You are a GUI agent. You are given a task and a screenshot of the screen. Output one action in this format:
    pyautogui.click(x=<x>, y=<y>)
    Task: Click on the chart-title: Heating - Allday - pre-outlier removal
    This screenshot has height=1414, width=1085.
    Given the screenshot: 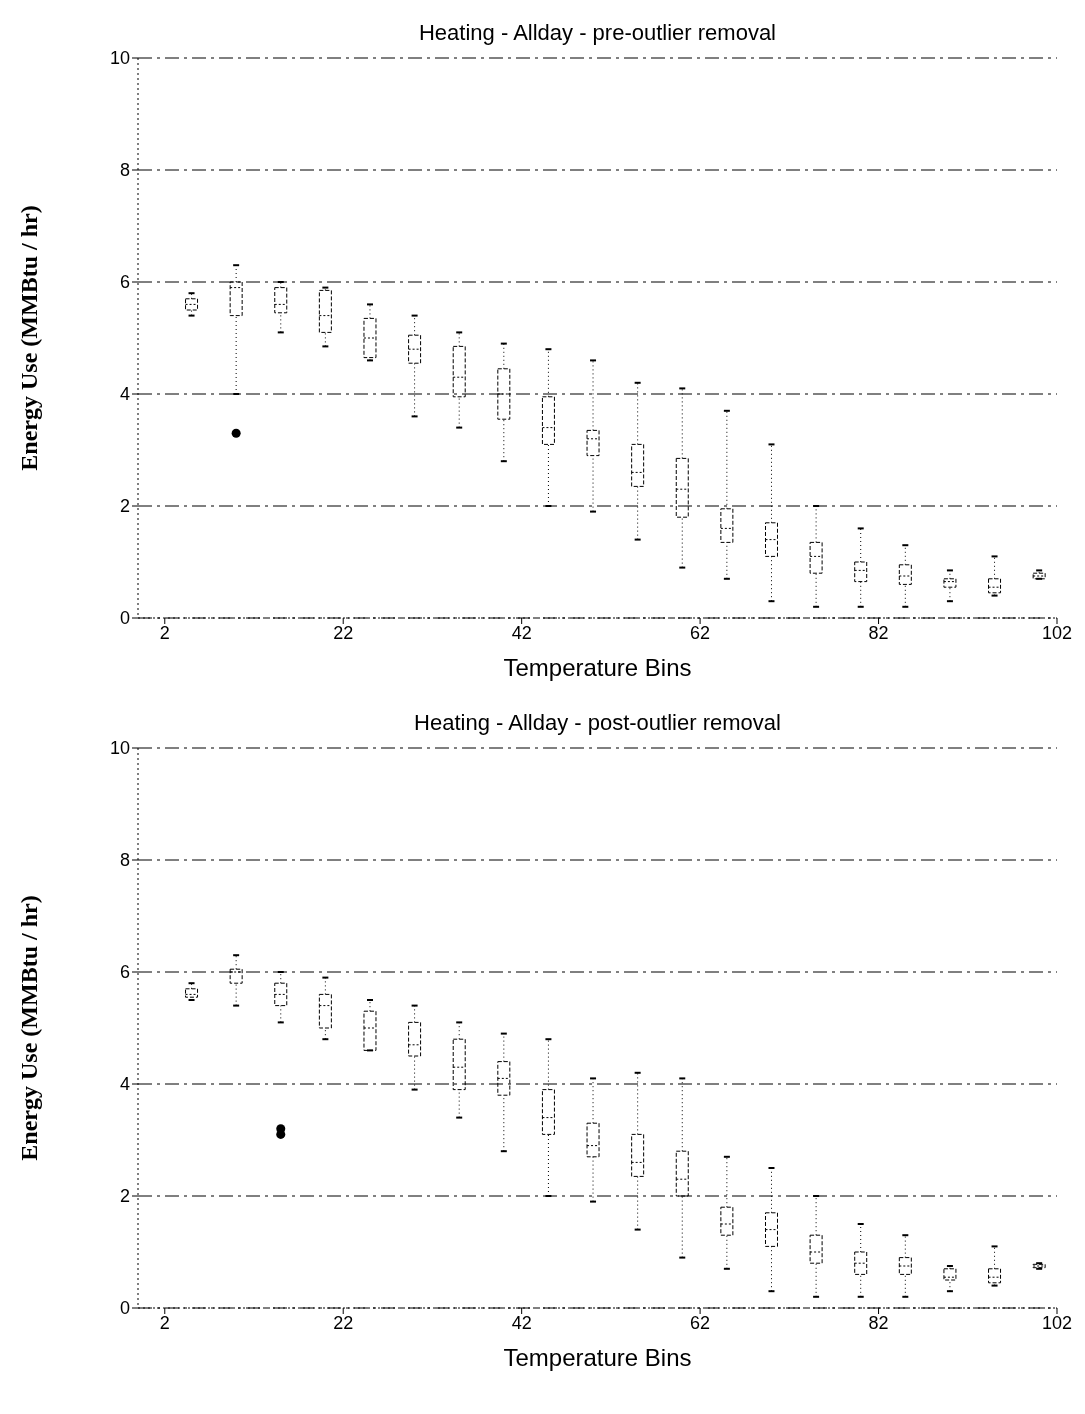 What is the action you would take?
    pyautogui.click(x=597, y=33)
    